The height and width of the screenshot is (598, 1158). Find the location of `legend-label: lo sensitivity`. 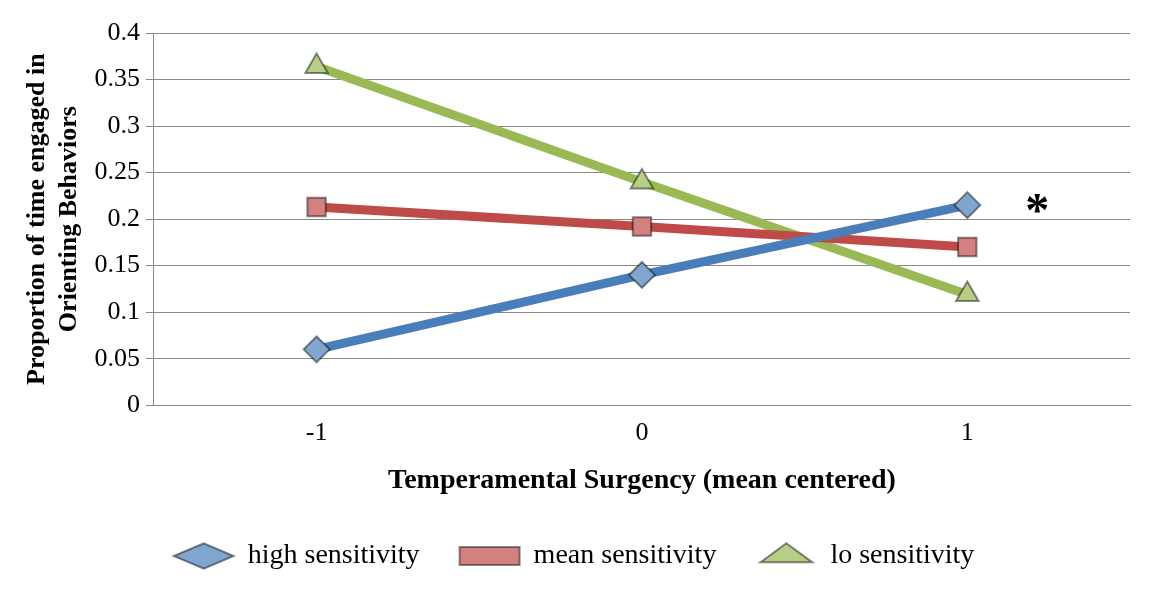

legend-label: lo sensitivity is located at coordinates (902, 554).